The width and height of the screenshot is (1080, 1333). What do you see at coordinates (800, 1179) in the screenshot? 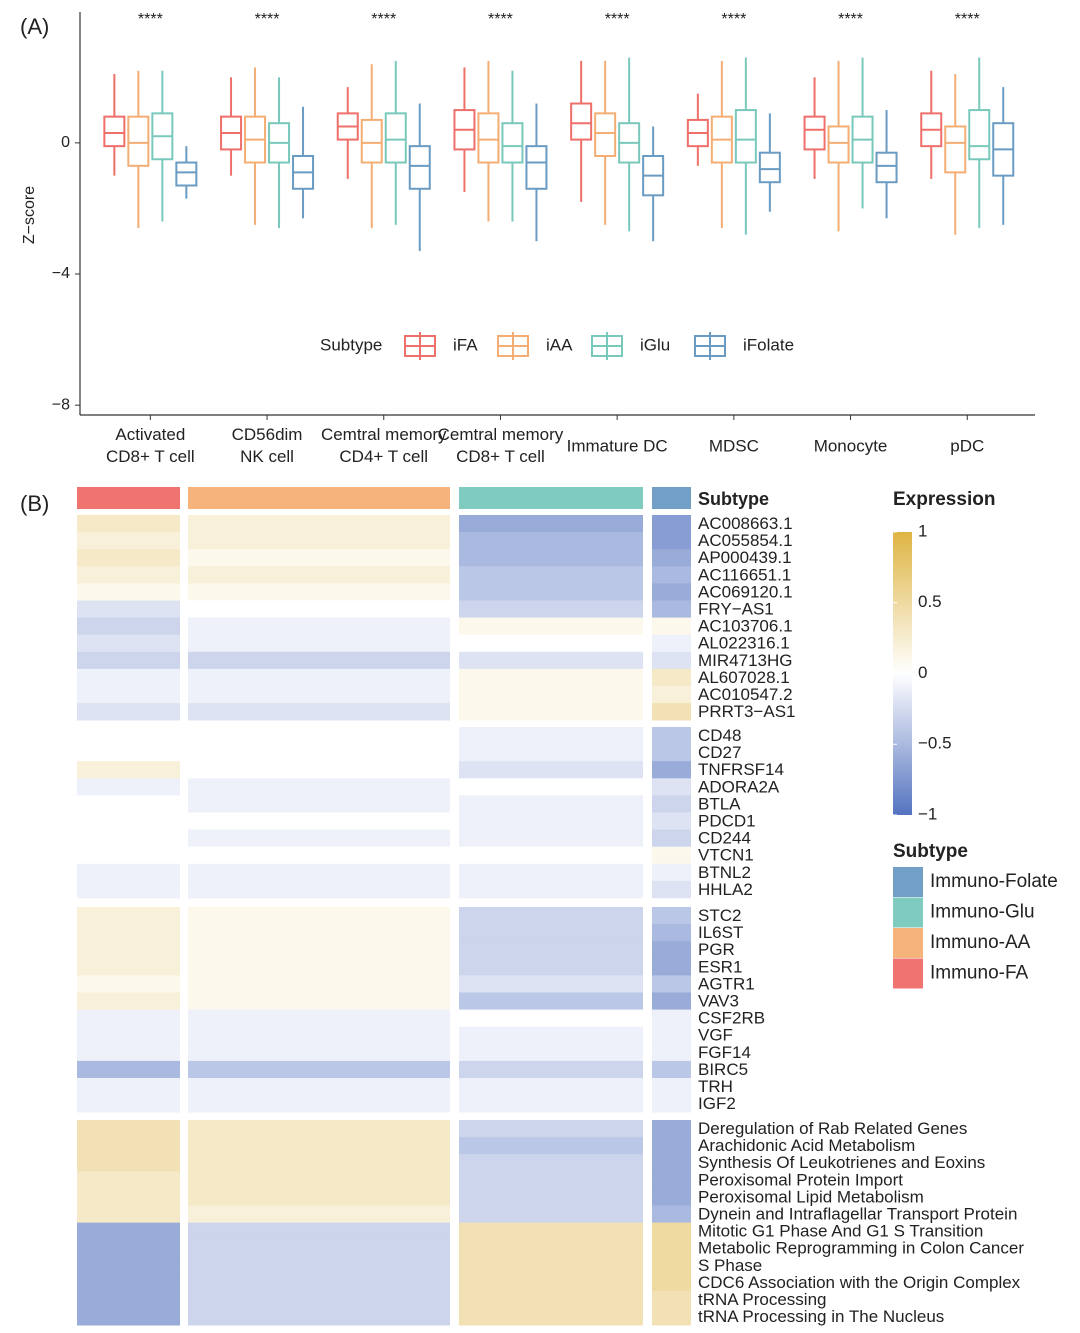
I see `row-label: Peroxisomal Protein Import` at bounding box center [800, 1179].